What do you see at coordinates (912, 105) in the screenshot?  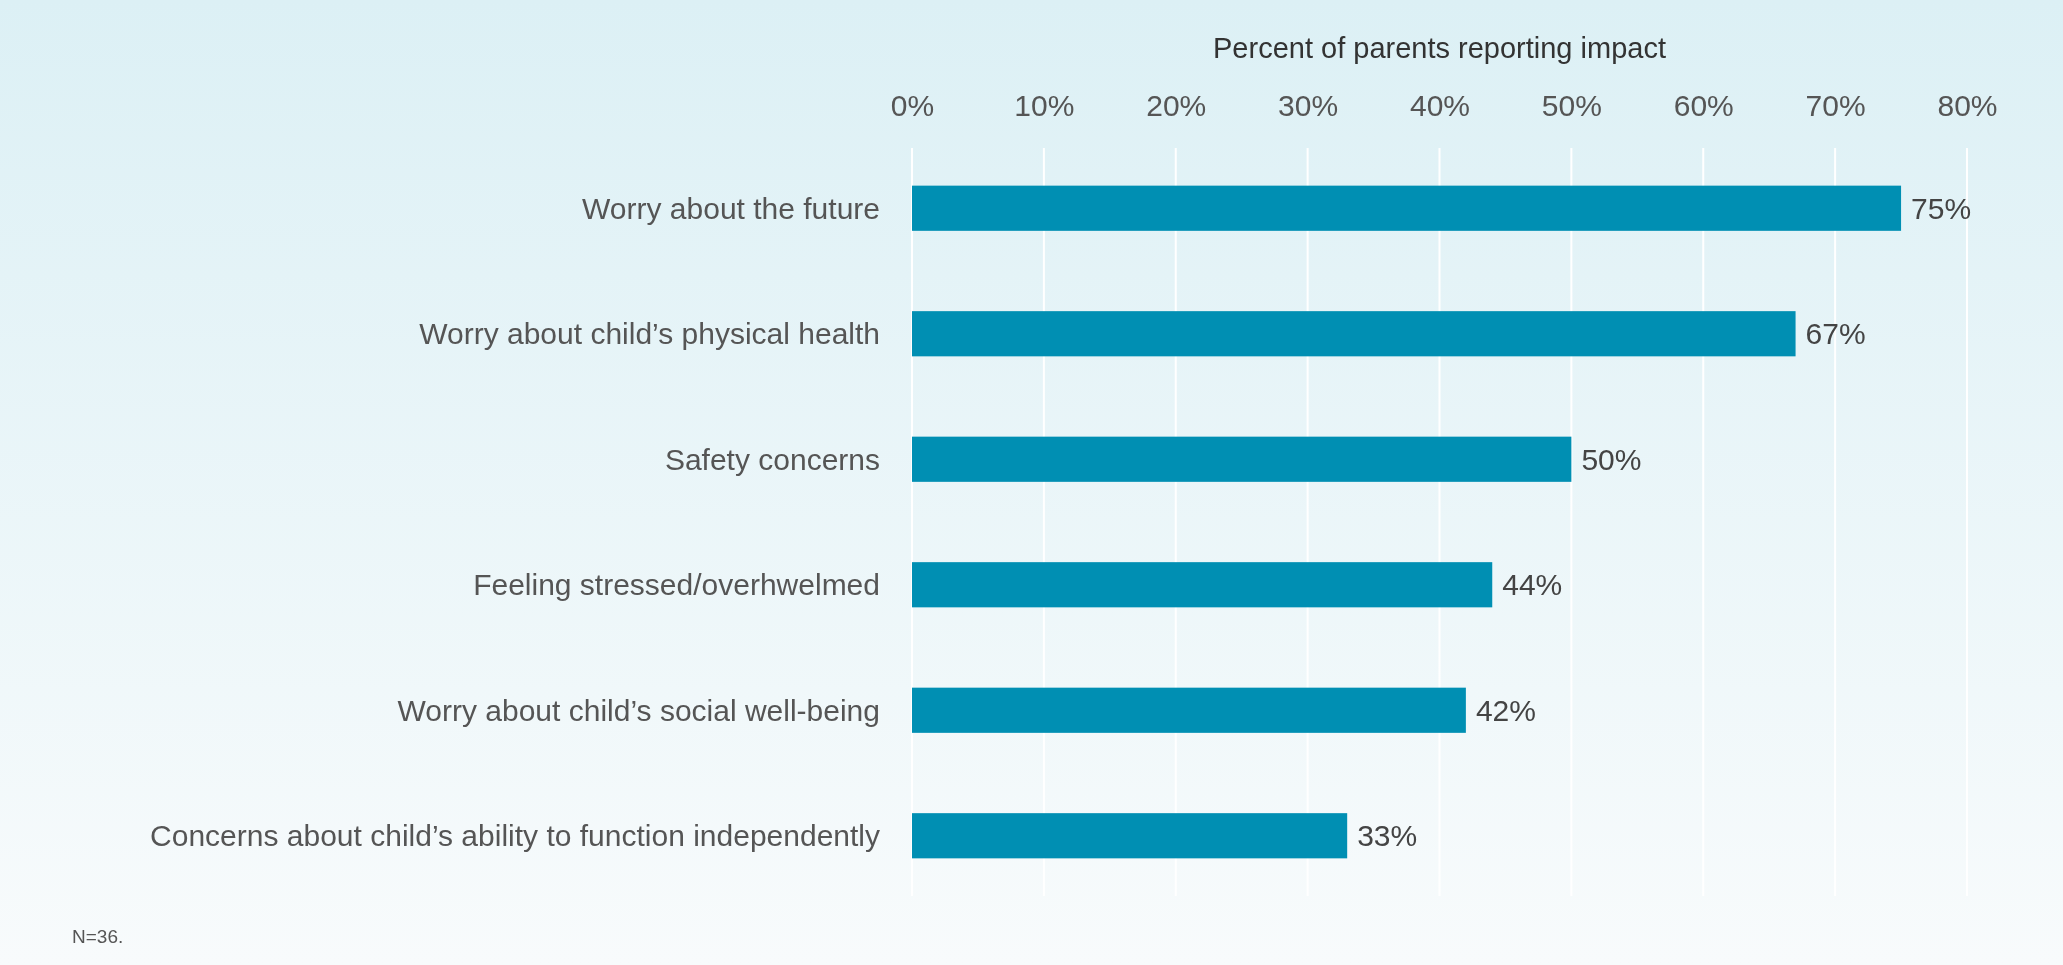 I see `x-tick-label: 0%` at bounding box center [912, 105].